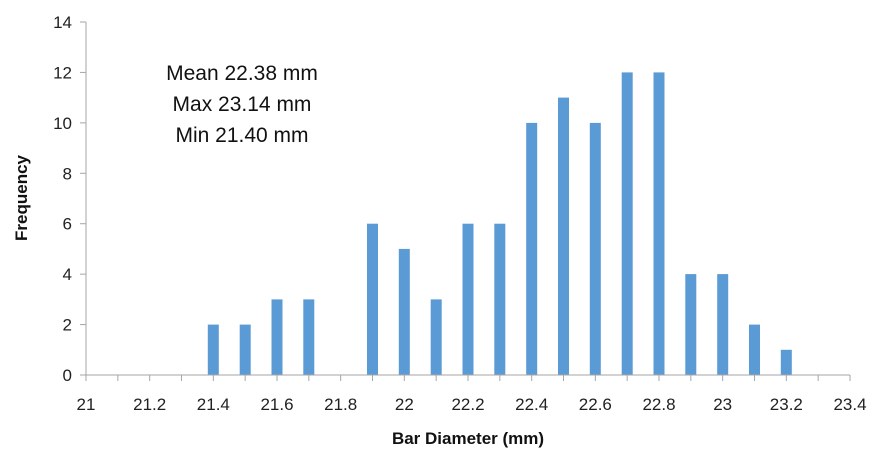 This screenshot has width=869, height=453. Describe the element at coordinates (67, 274) in the screenshot. I see `y-tick-label: 4` at that location.